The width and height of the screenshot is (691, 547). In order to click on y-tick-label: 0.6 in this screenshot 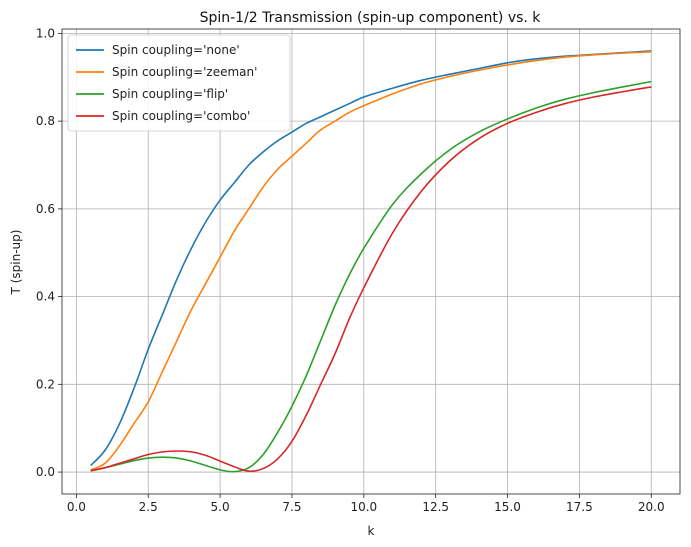, I will do `click(45, 209)`.